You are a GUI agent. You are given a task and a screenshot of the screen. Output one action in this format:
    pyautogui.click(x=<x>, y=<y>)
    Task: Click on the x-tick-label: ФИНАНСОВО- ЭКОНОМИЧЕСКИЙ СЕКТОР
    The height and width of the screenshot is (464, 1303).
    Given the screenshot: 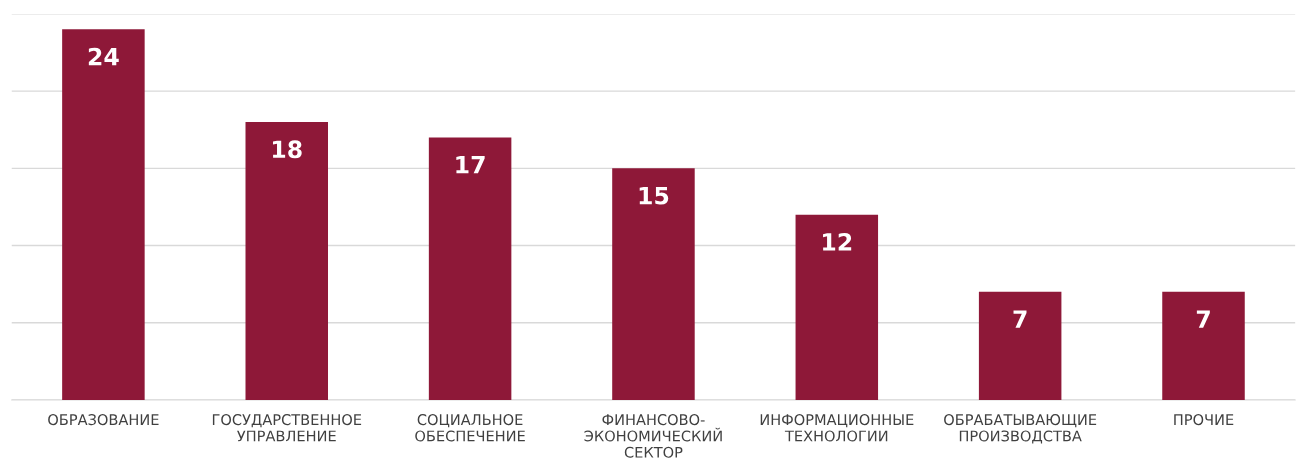 What is the action you would take?
    pyautogui.click(x=653, y=436)
    